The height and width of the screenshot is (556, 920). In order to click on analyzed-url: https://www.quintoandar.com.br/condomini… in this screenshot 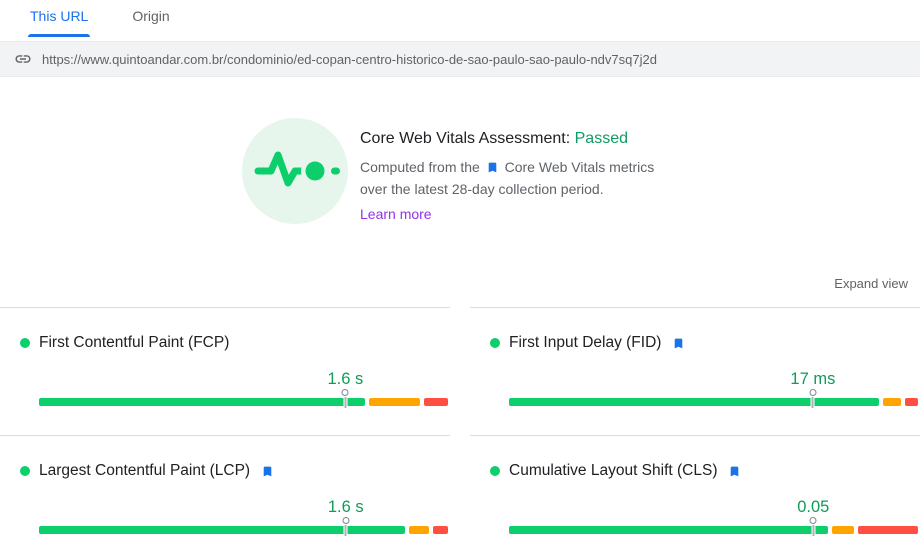, I will do `click(349, 59)`.